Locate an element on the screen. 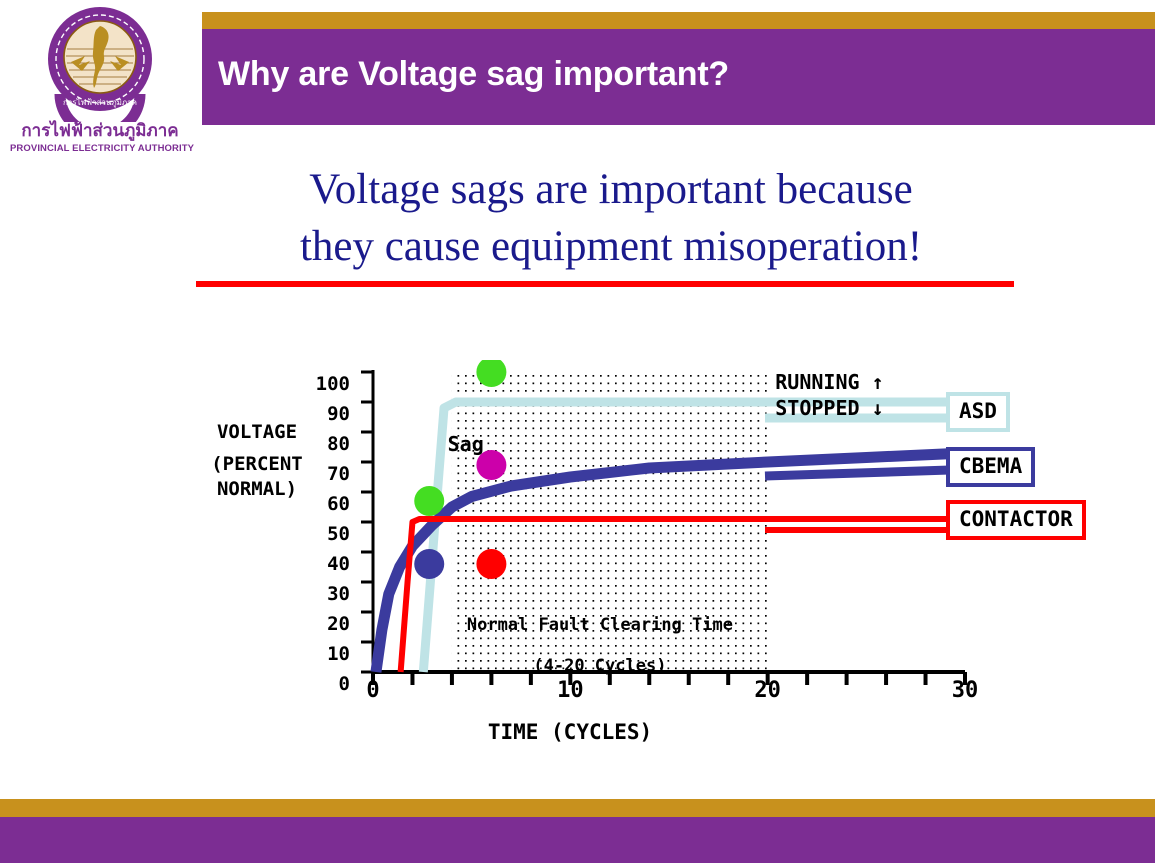 The image size is (1155, 863). y-axis-title-line-2: (PERCENT is located at coordinates (257, 463).